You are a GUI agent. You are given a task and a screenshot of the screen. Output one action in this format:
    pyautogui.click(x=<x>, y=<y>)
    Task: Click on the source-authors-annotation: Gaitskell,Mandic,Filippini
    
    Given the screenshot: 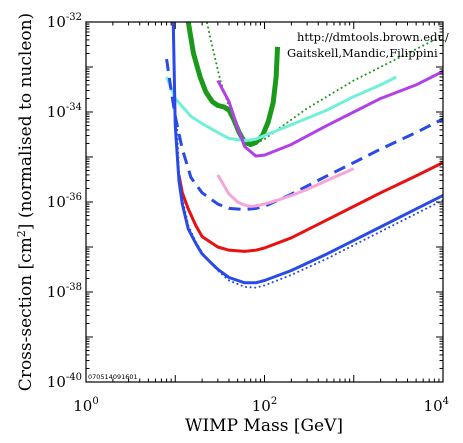 What is the action you would take?
    pyautogui.click(x=362, y=53)
    